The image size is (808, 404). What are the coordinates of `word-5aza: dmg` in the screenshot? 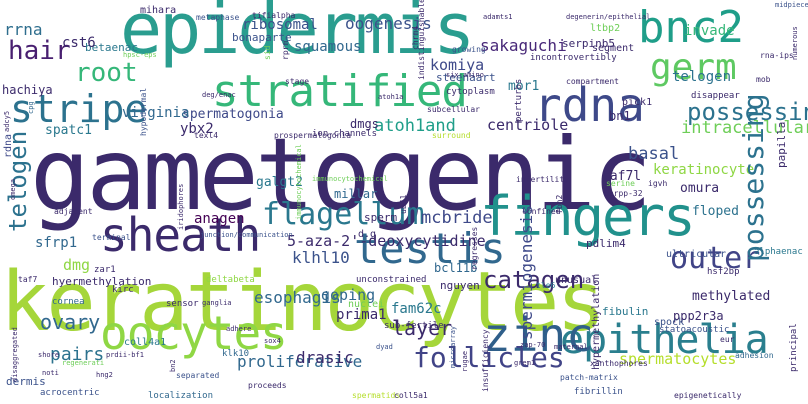 It's located at (77, 265).